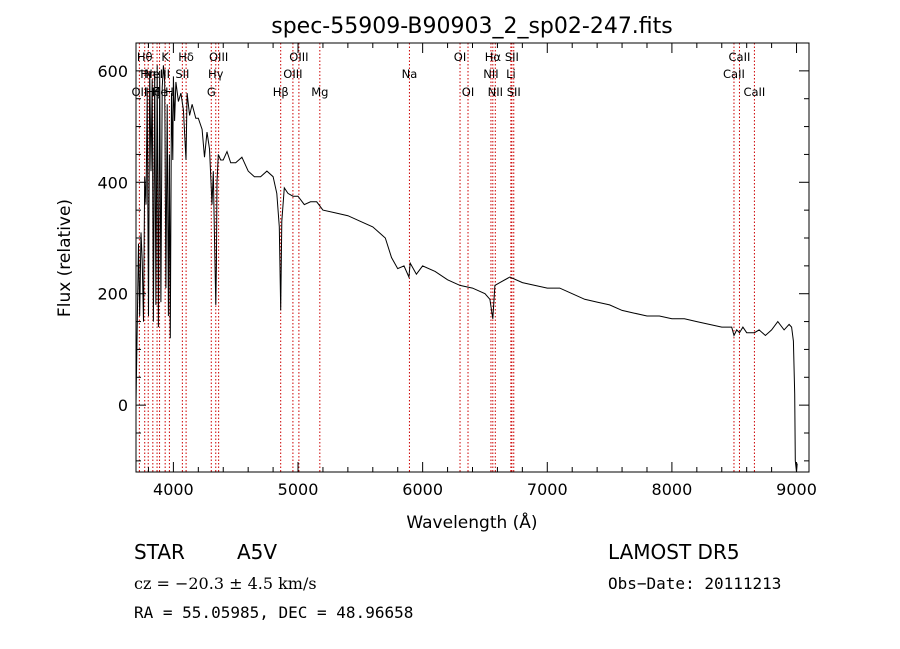 This screenshot has width=900, height=649. Describe the element at coordinates (472, 26) in the screenshot. I see `chart-title: spec-55909-B90903_2_sp02-247.fits` at that location.